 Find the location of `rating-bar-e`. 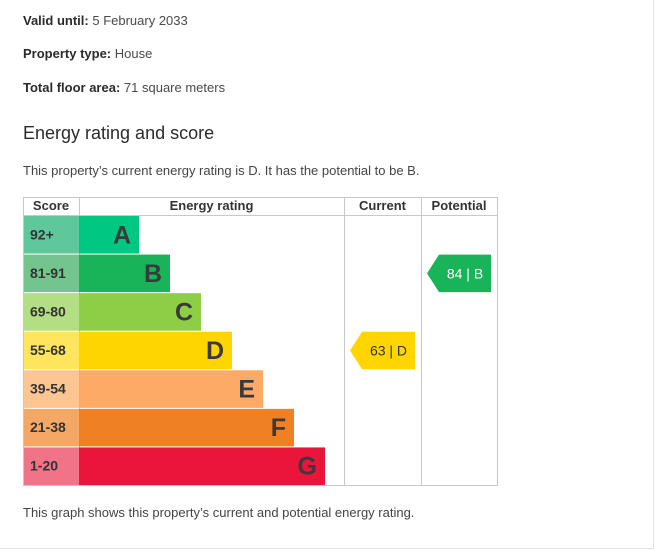

rating-bar-e is located at coordinates (171, 389).